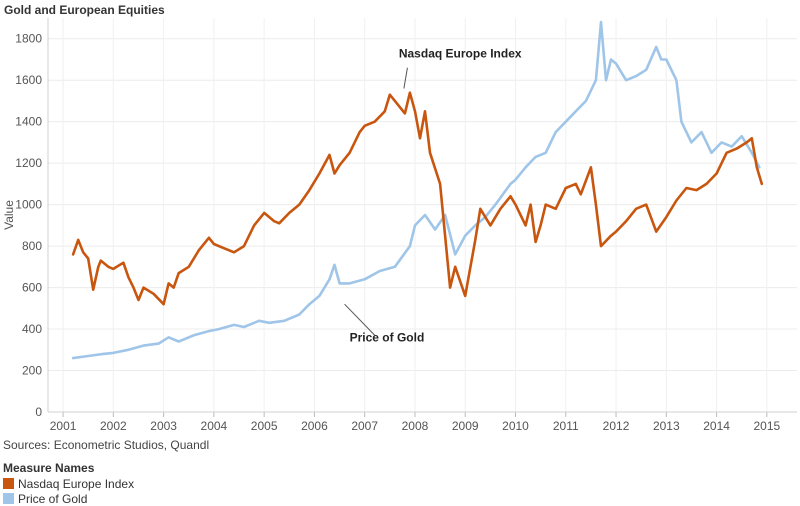  I want to click on y-tick-label: 1800, so click(28, 39).